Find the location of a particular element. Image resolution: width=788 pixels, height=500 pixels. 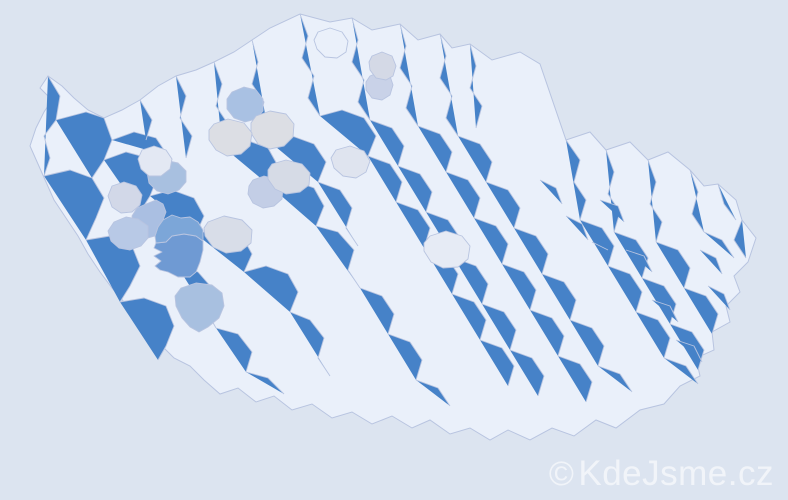

district-very-high is located at coordinates (179, 229).